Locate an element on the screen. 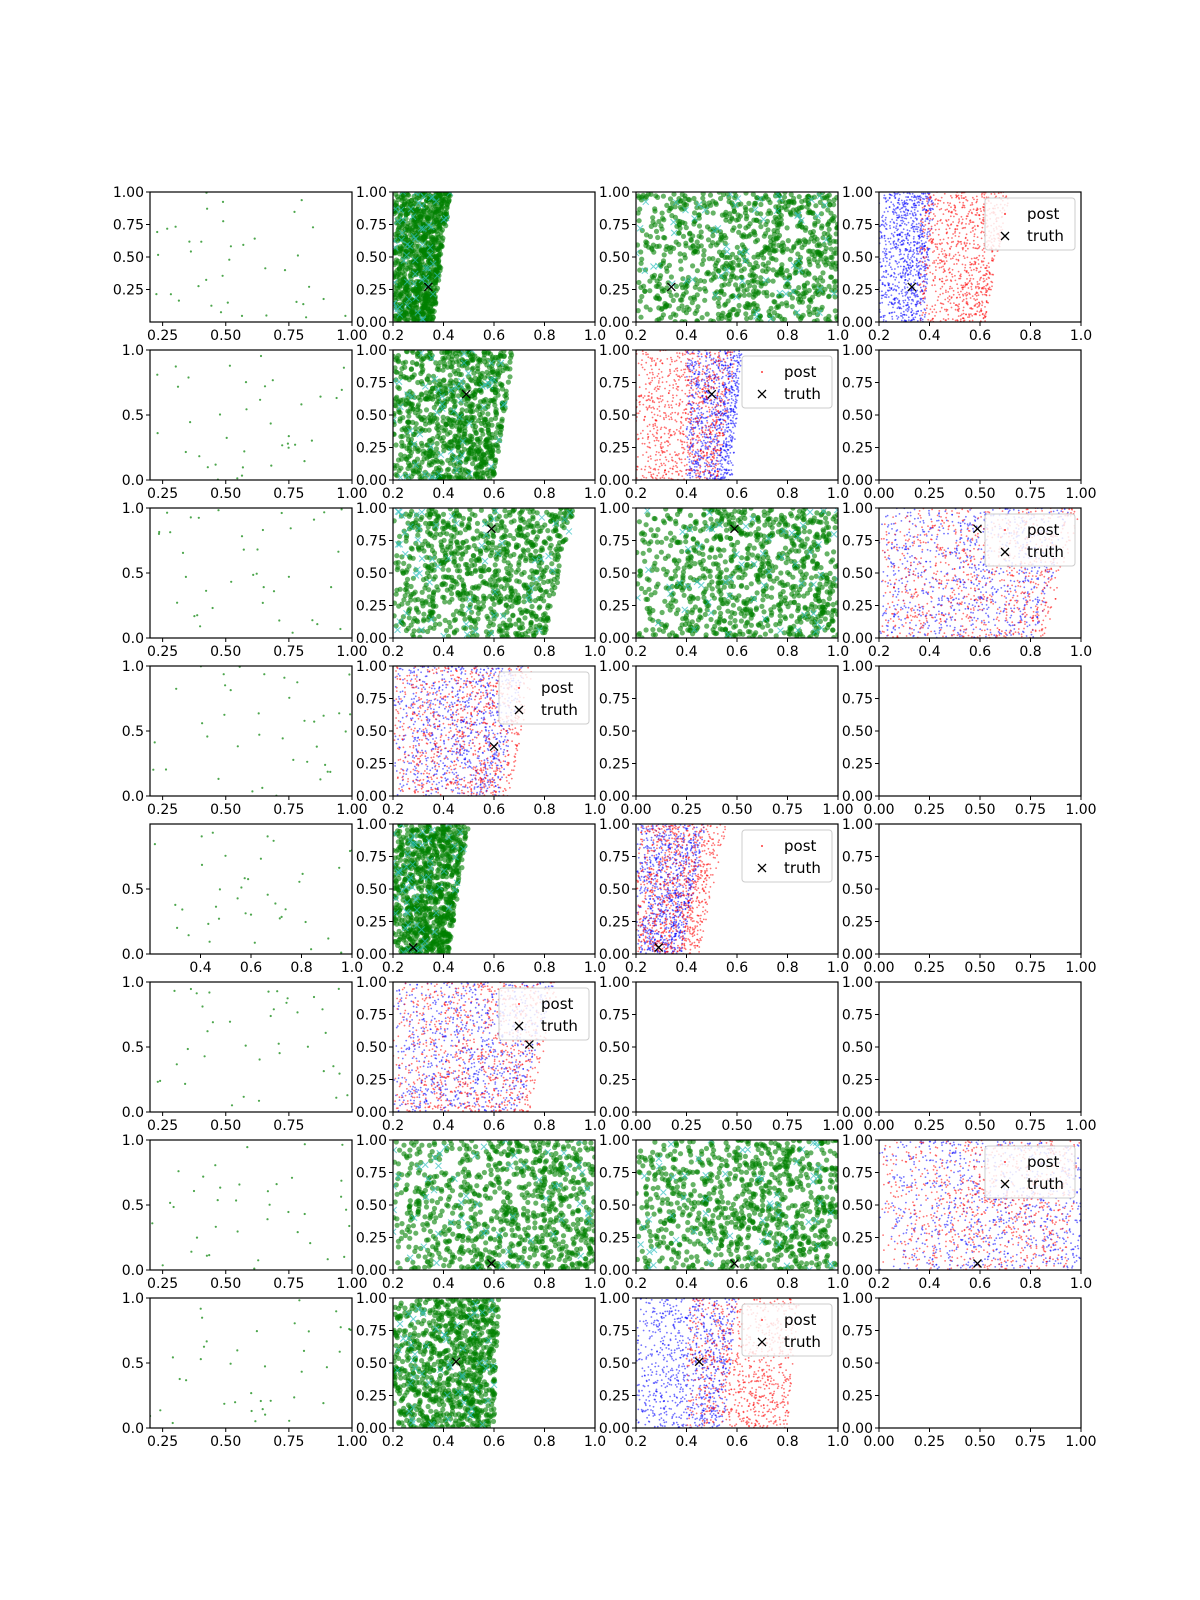  x-tick-label: 0.8 is located at coordinates (787, 336).